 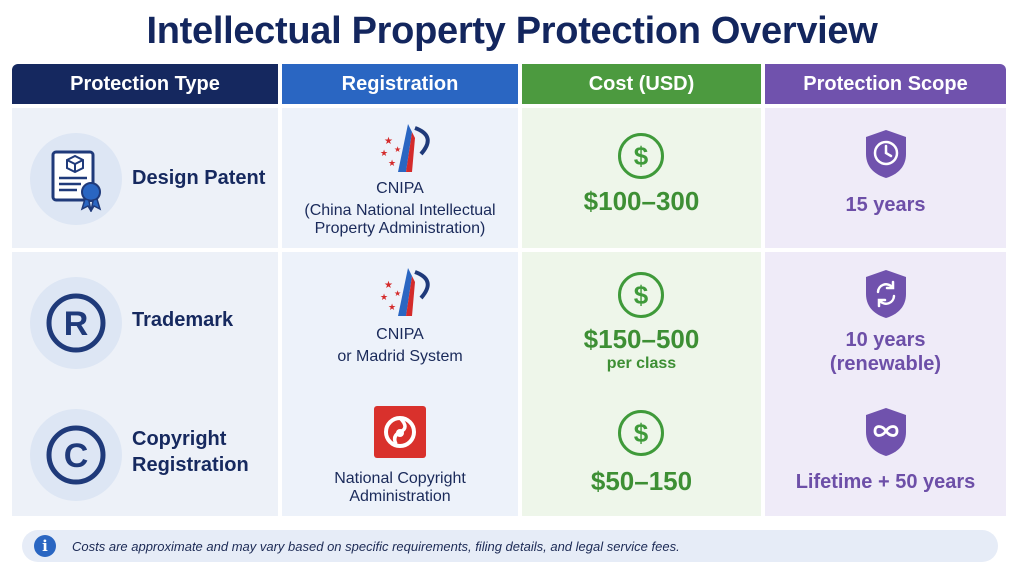 I want to click on scope-value: 15 years, so click(x=885, y=205).